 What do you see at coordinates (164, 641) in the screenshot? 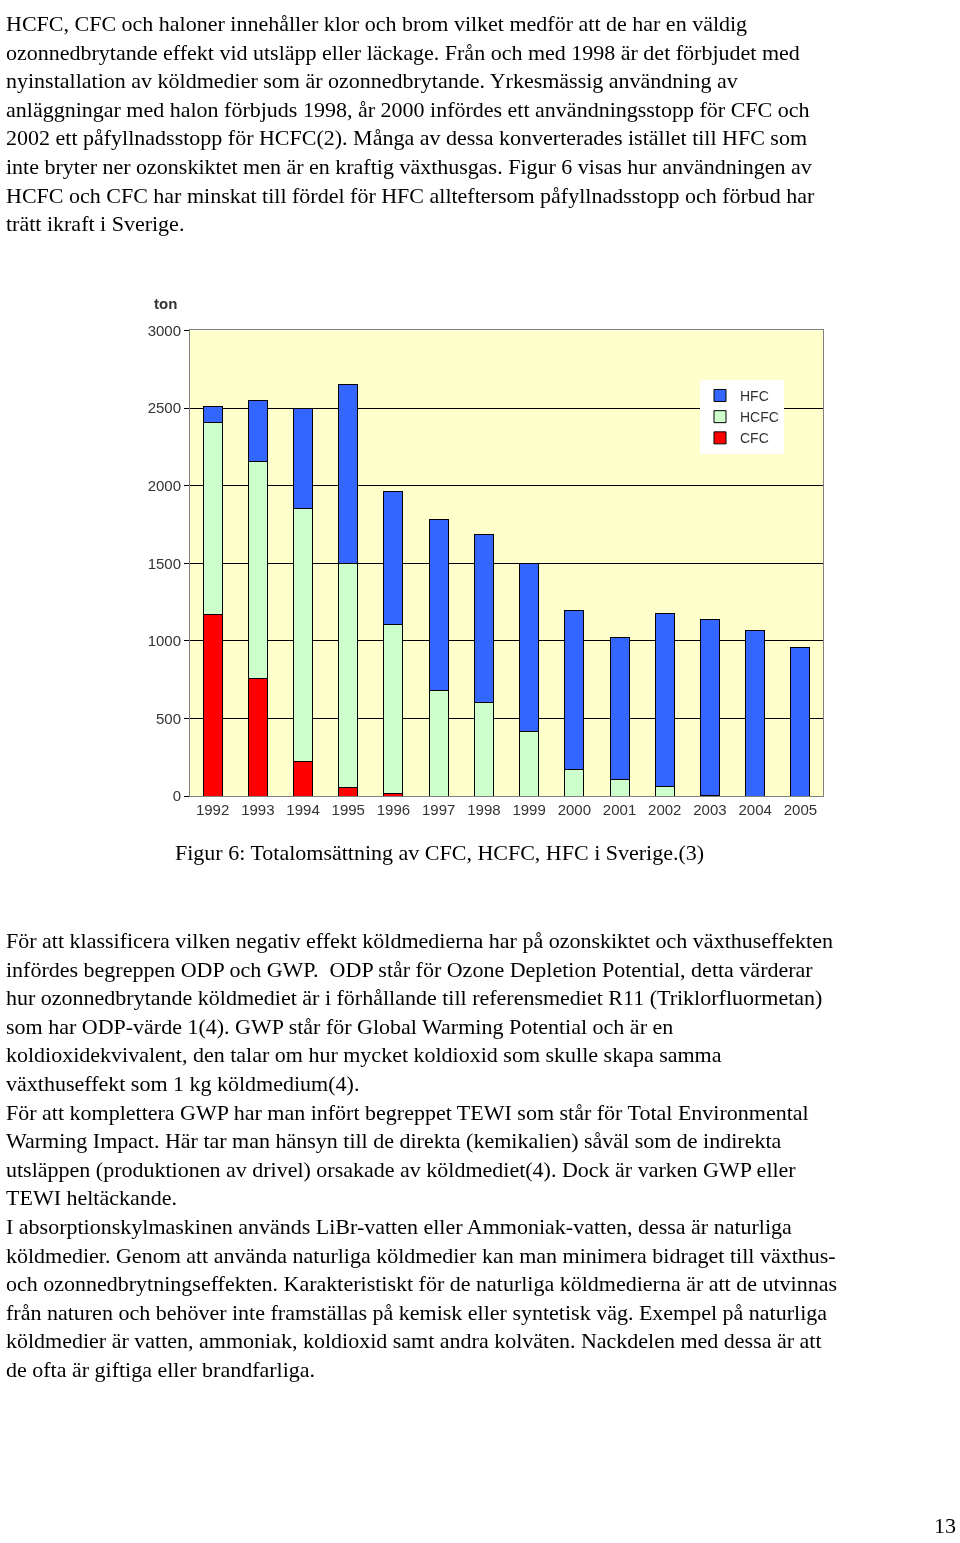
I see `y-tick-label: 1000` at bounding box center [164, 641].